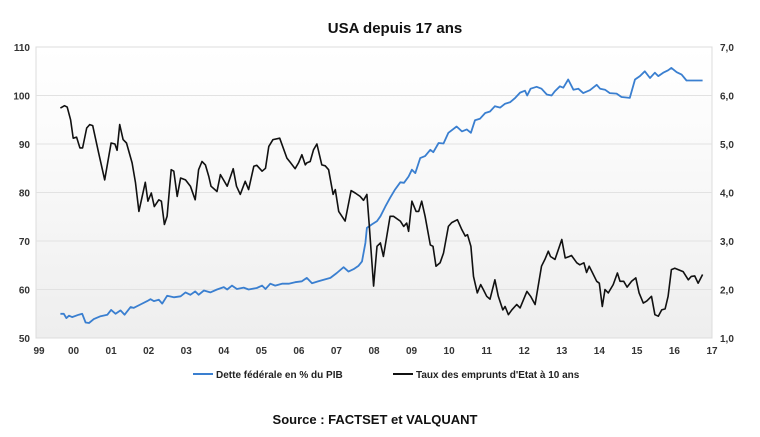 This screenshot has width=760, height=437. Describe the element at coordinates (224, 351) in the screenshot. I see `x-tick-label: 04` at that location.